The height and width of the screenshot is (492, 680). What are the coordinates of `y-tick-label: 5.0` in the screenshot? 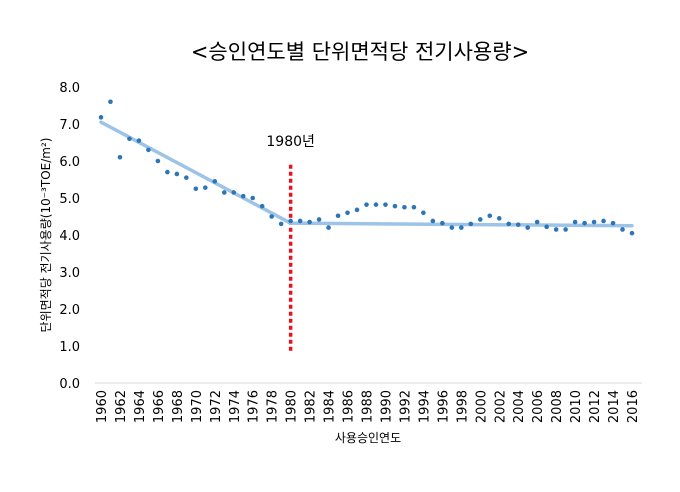 It's located at (69, 199).